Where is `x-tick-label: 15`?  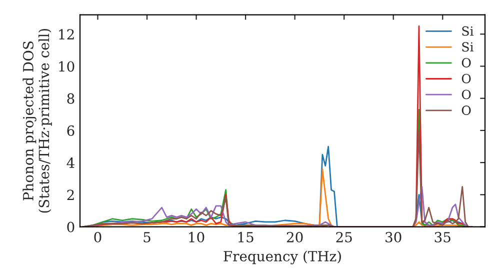 x-tick-label: 15 is located at coordinates (246, 237).